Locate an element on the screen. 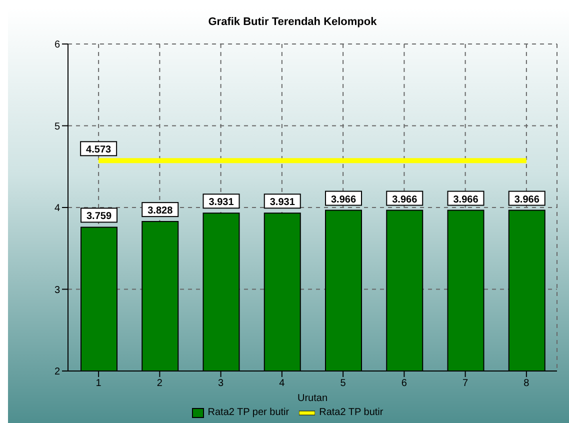 The height and width of the screenshot is (423, 569). y-tick-label: 3 is located at coordinates (57, 290).